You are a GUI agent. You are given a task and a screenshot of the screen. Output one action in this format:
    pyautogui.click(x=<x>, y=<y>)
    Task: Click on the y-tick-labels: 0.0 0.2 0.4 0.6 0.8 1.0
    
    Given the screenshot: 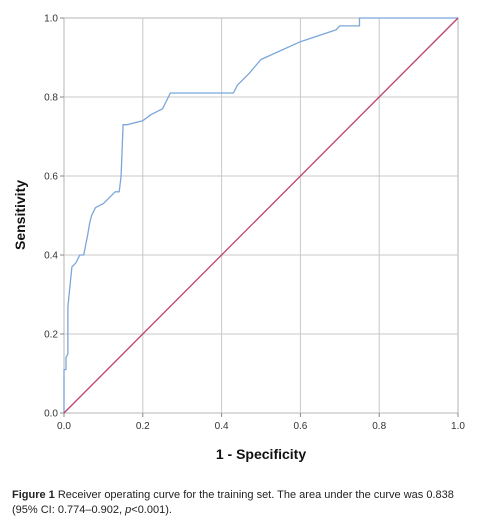 What is the action you would take?
    pyautogui.click(x=51, y=217)
    